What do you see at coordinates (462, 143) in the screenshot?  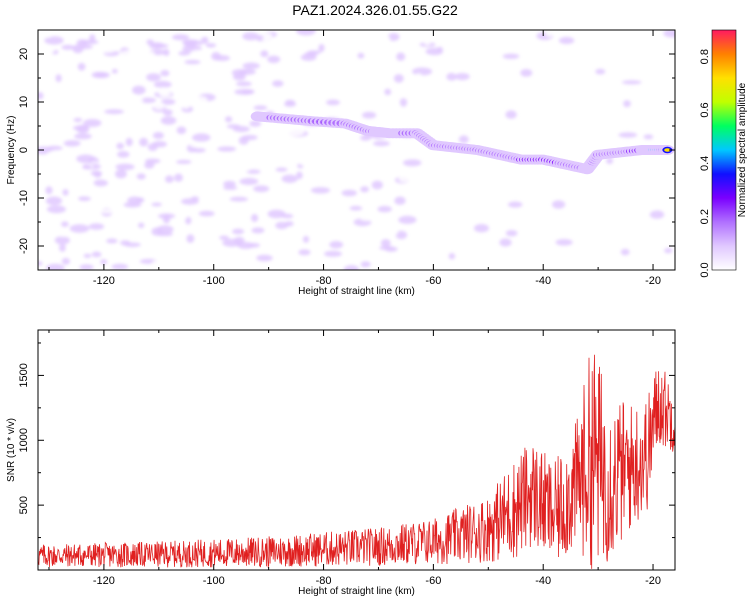 I see `spectral-ridge` at bounding box center [462, 143].